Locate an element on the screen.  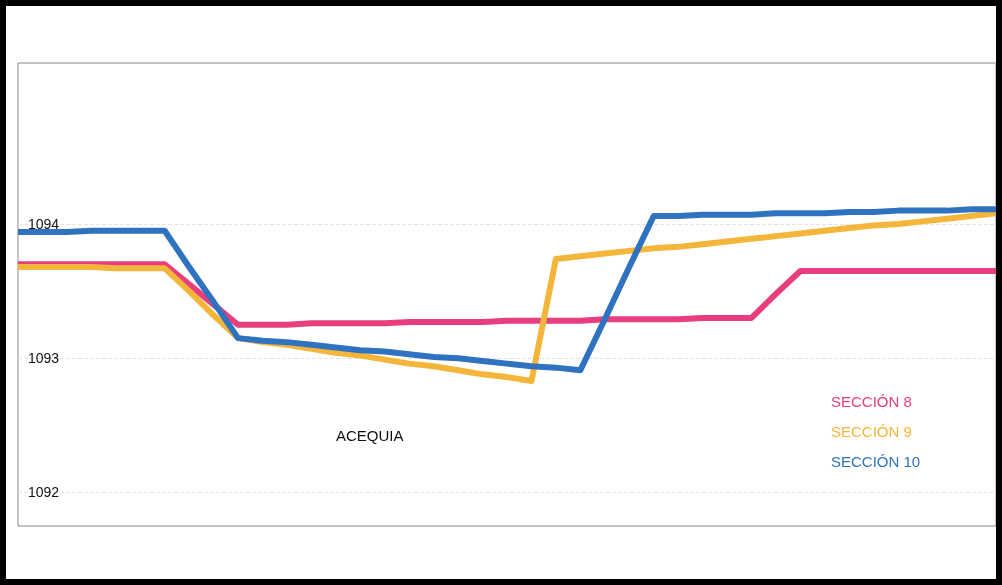
text: SECCIÓN 8 is located at coordinates (871, 401).